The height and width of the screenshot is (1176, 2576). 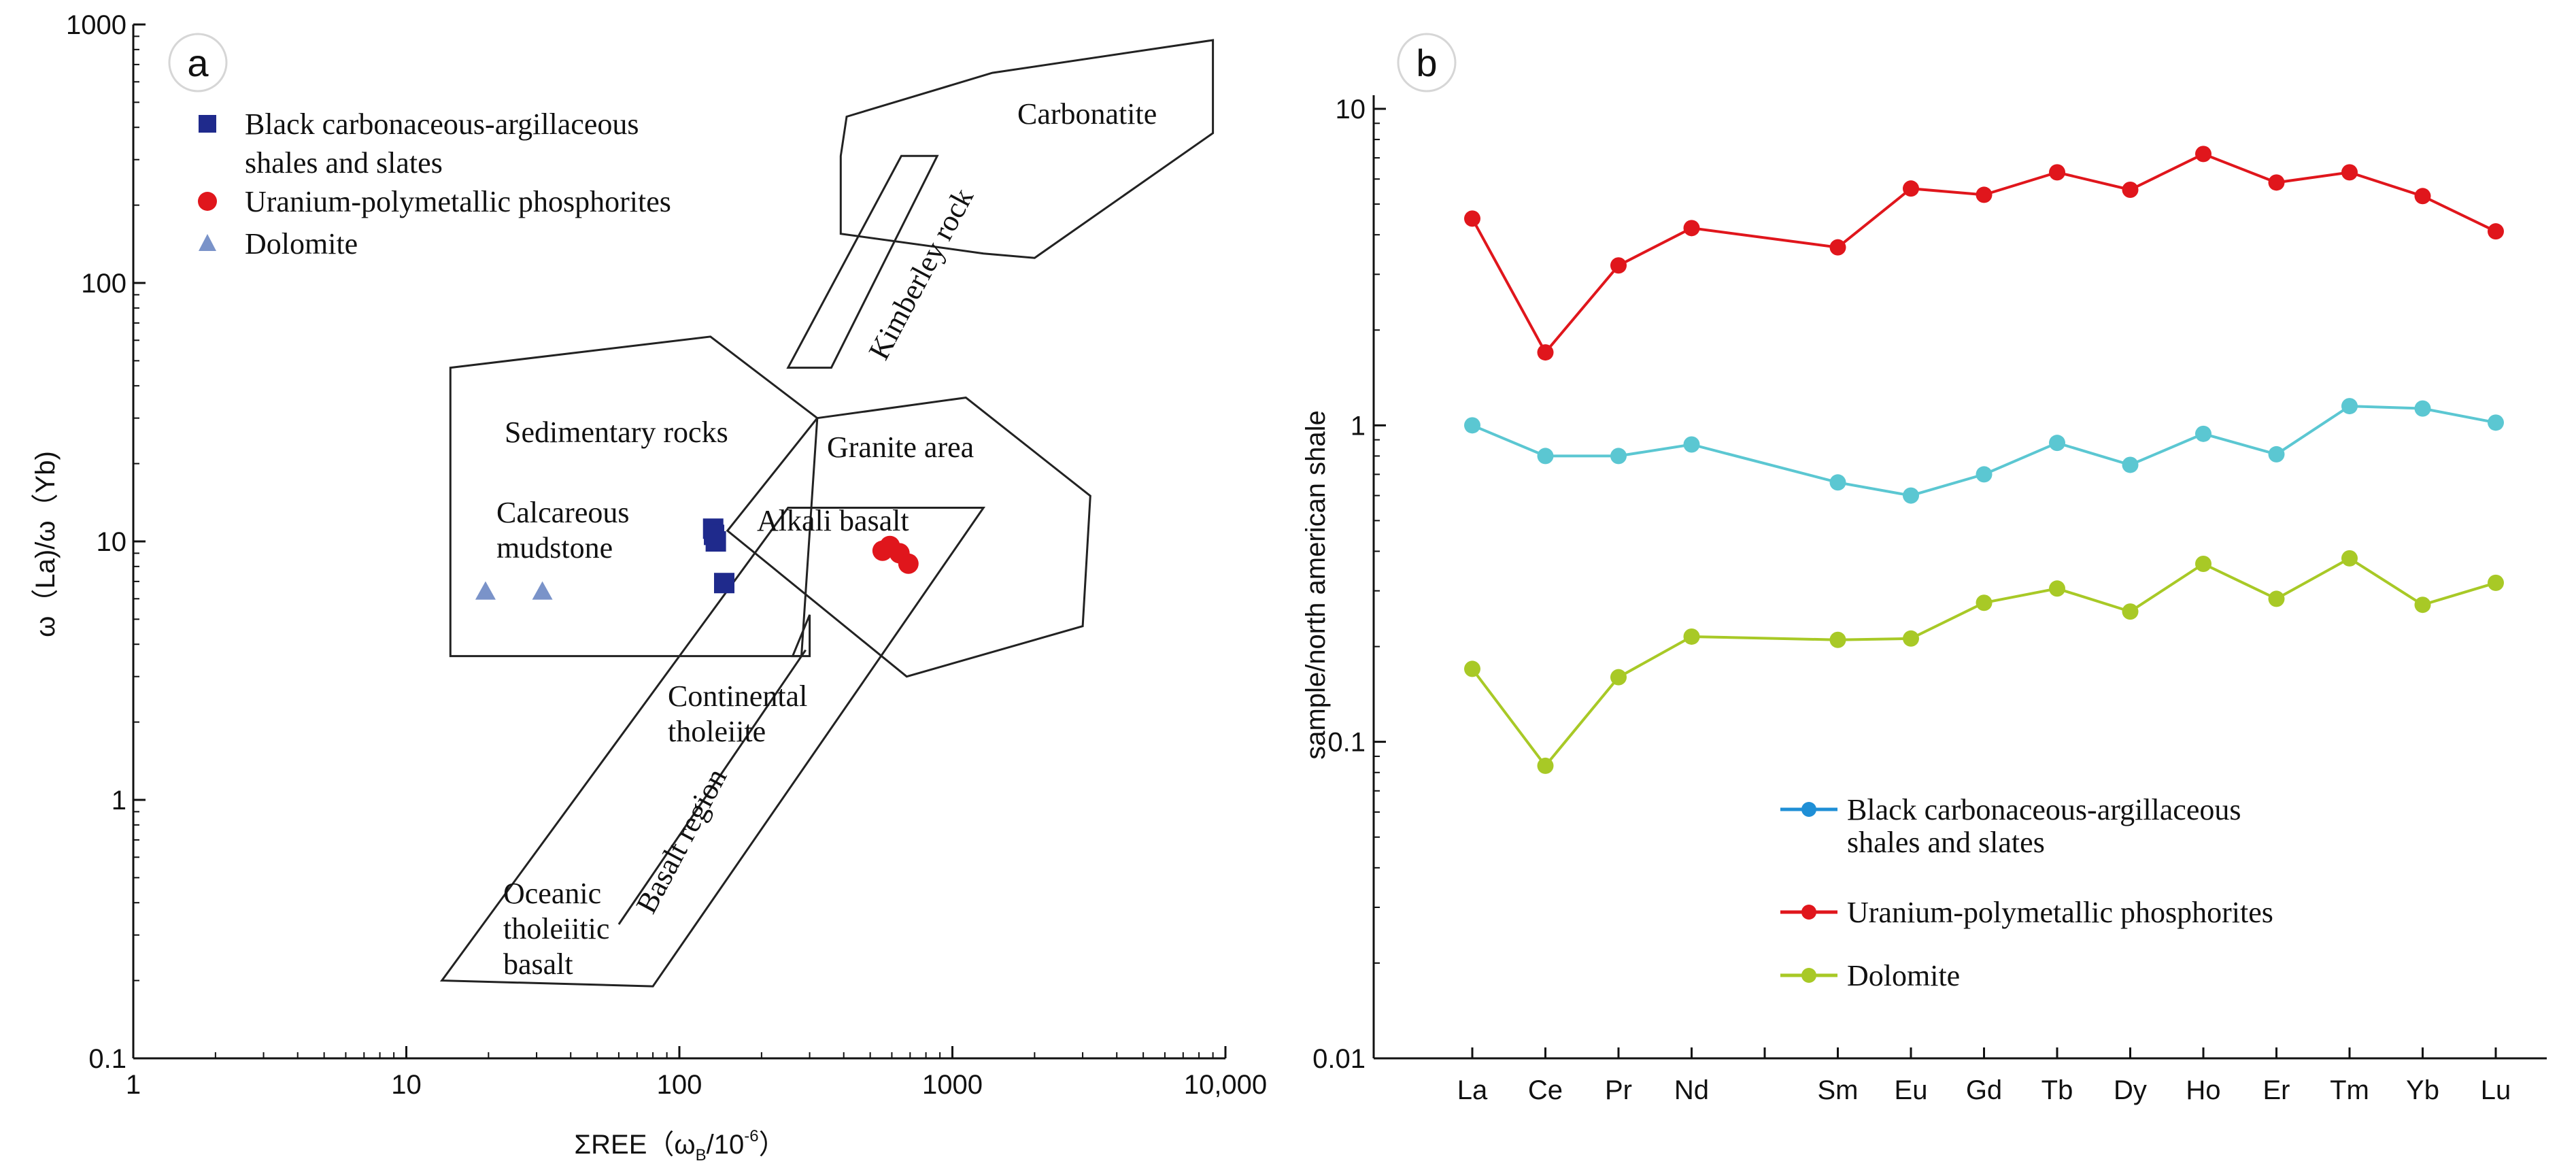 What do you see at coordinates (1983, 253) in the screenshot?
I see `series-line-phosphorites` at bounding box center [1983, 253].